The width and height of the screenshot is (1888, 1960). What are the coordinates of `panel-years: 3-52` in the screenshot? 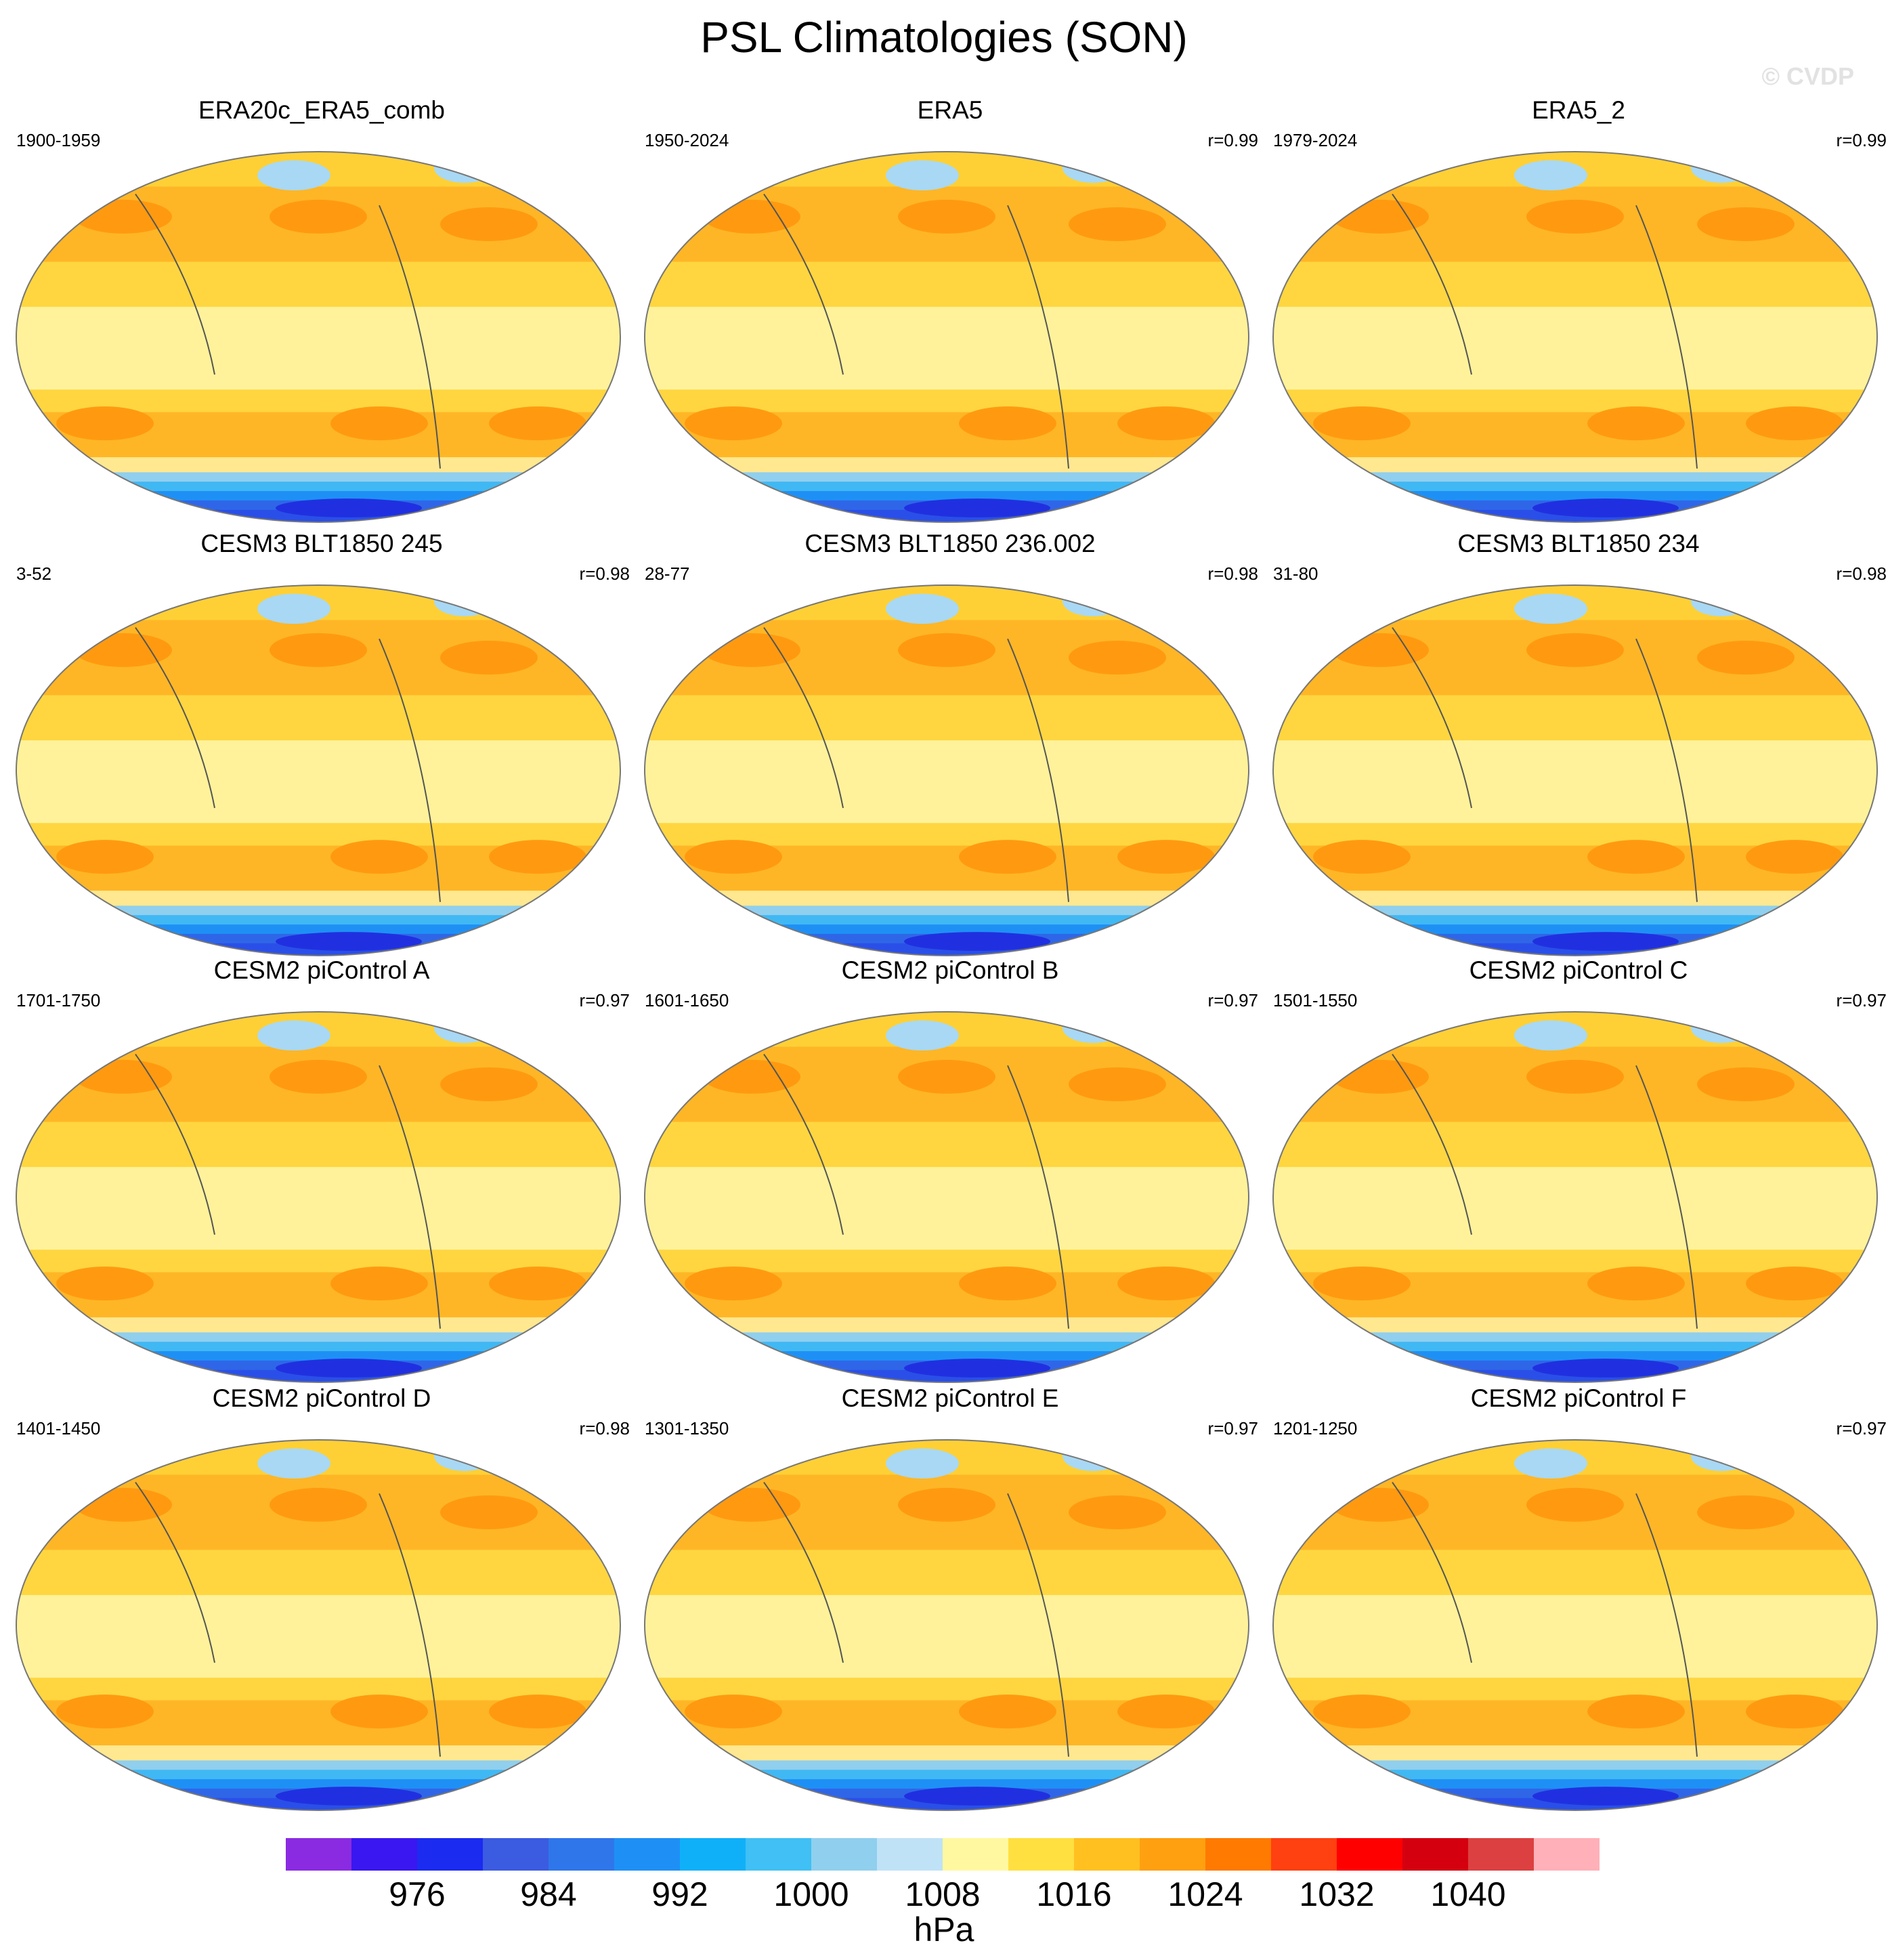 It's located at (34, 573).